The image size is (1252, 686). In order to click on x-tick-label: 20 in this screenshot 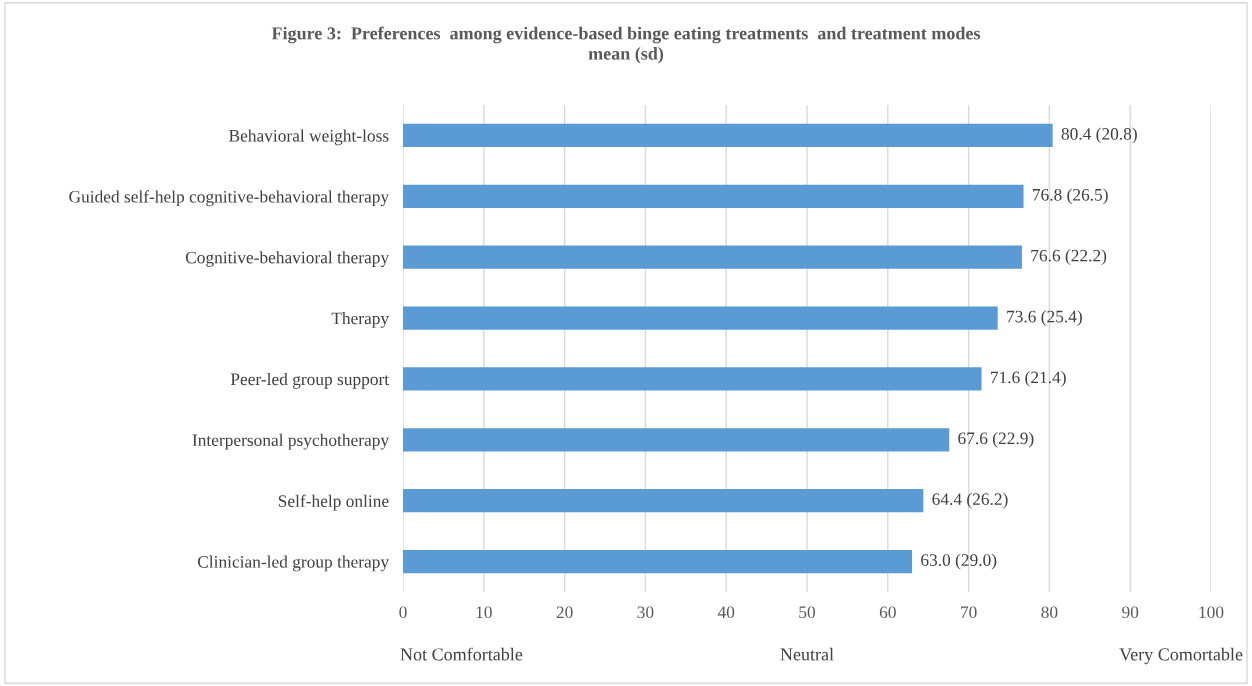, I will do `click(564, 612)`.